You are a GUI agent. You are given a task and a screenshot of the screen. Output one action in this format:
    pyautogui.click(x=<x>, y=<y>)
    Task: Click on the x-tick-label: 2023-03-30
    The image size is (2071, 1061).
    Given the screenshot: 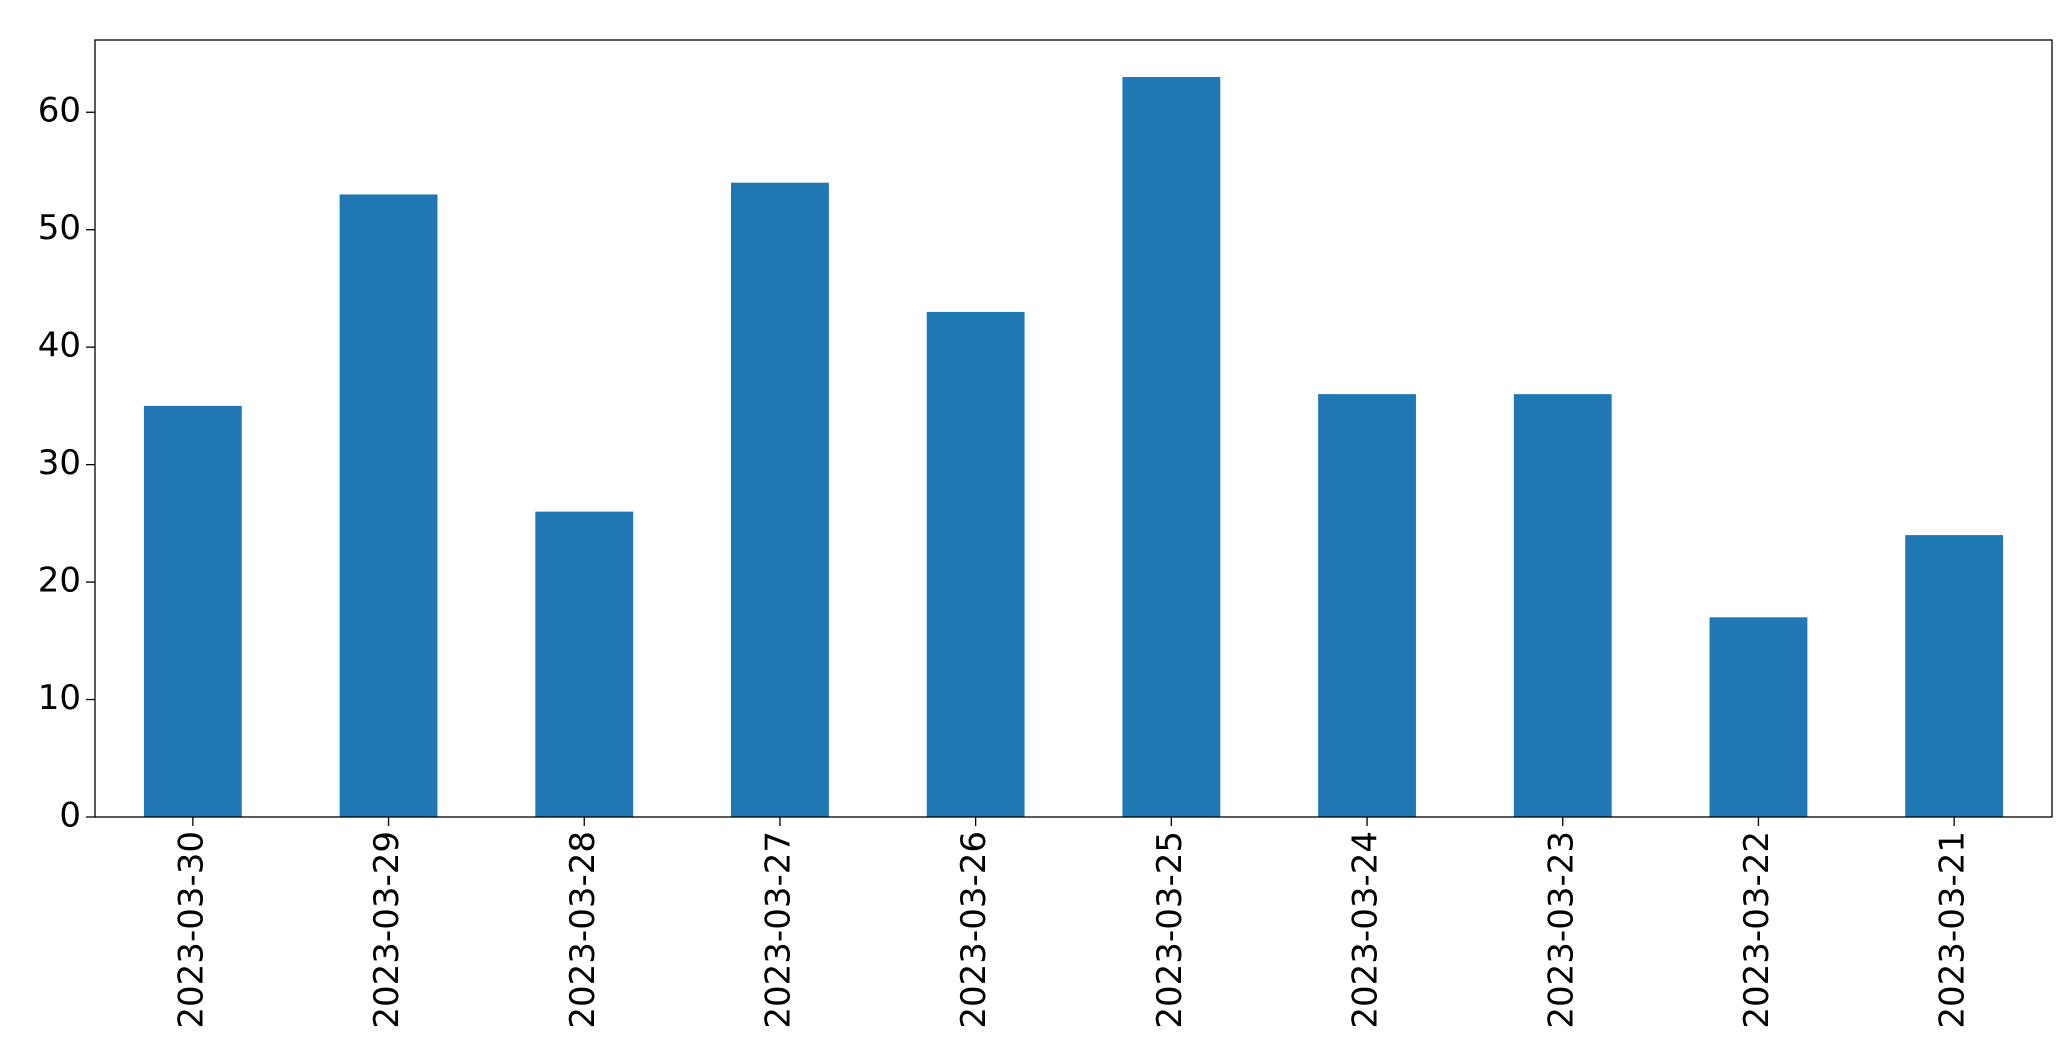 What is the action you would take?
    pyautogui.click(x=191, y=930)
    